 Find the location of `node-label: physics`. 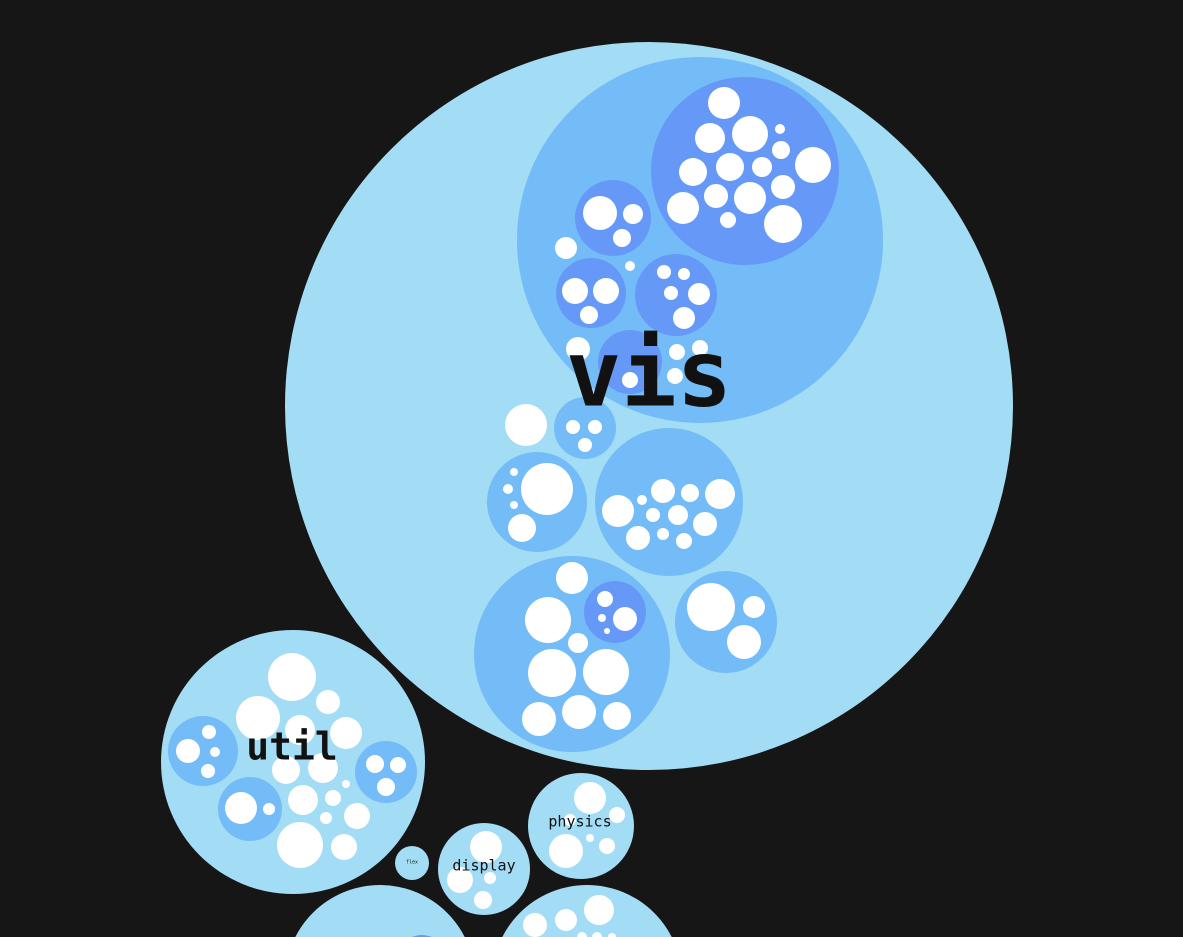

node-label: physics is located at coordinates (579, 822).